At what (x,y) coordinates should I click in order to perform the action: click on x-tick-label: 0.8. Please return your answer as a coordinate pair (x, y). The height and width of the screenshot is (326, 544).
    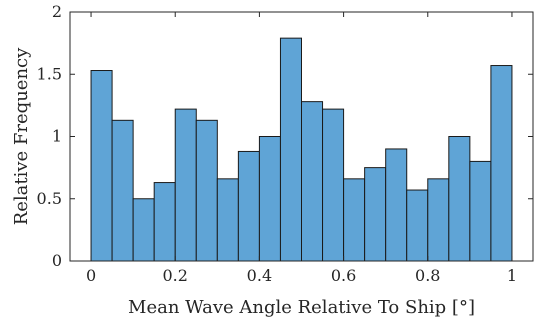
    Looking at the image, I should click on (427, 275).